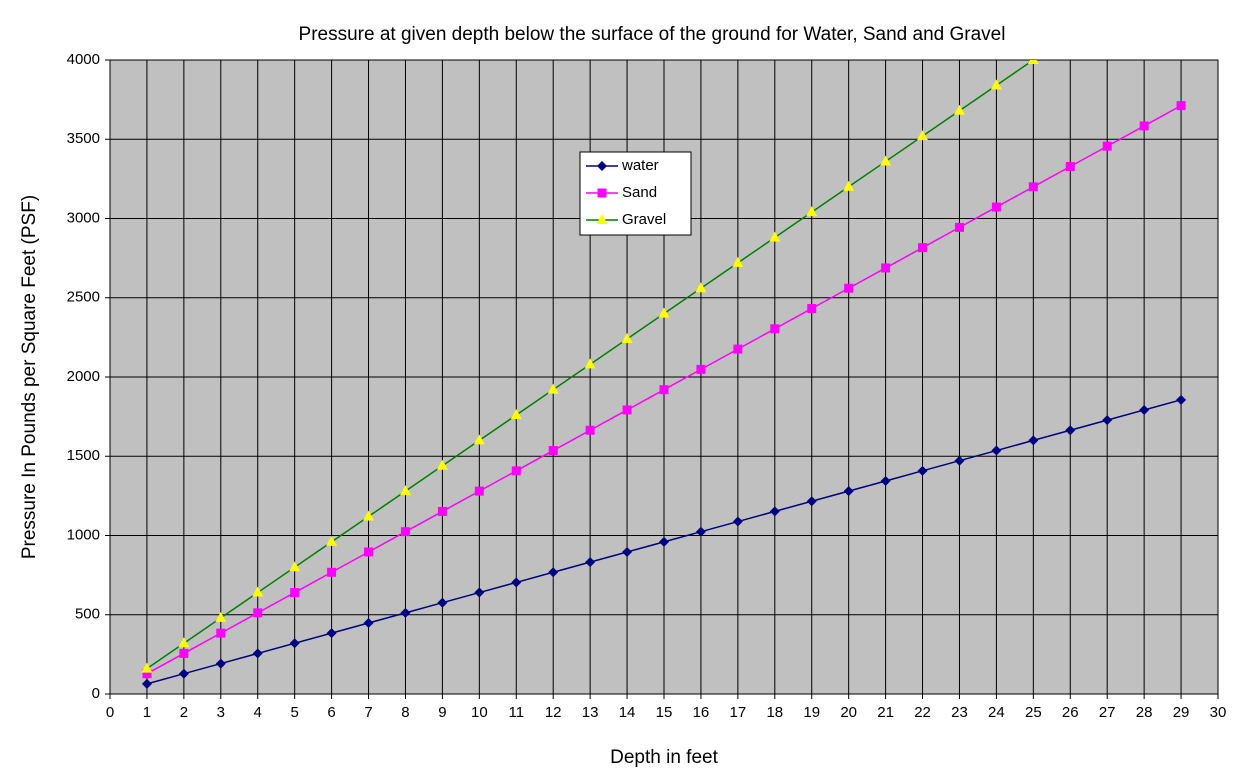 This screenshot has height=774, width=1245. Describe the element at coordinates (87, 614) in the screenshot. I see `y-tick-label: 500` at that location.